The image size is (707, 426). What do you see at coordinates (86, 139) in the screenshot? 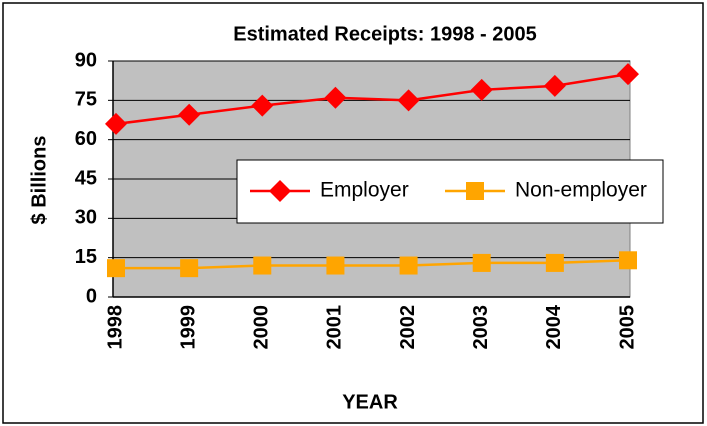
I see `y-tick-label: 60` at bounding box center [86, 139].